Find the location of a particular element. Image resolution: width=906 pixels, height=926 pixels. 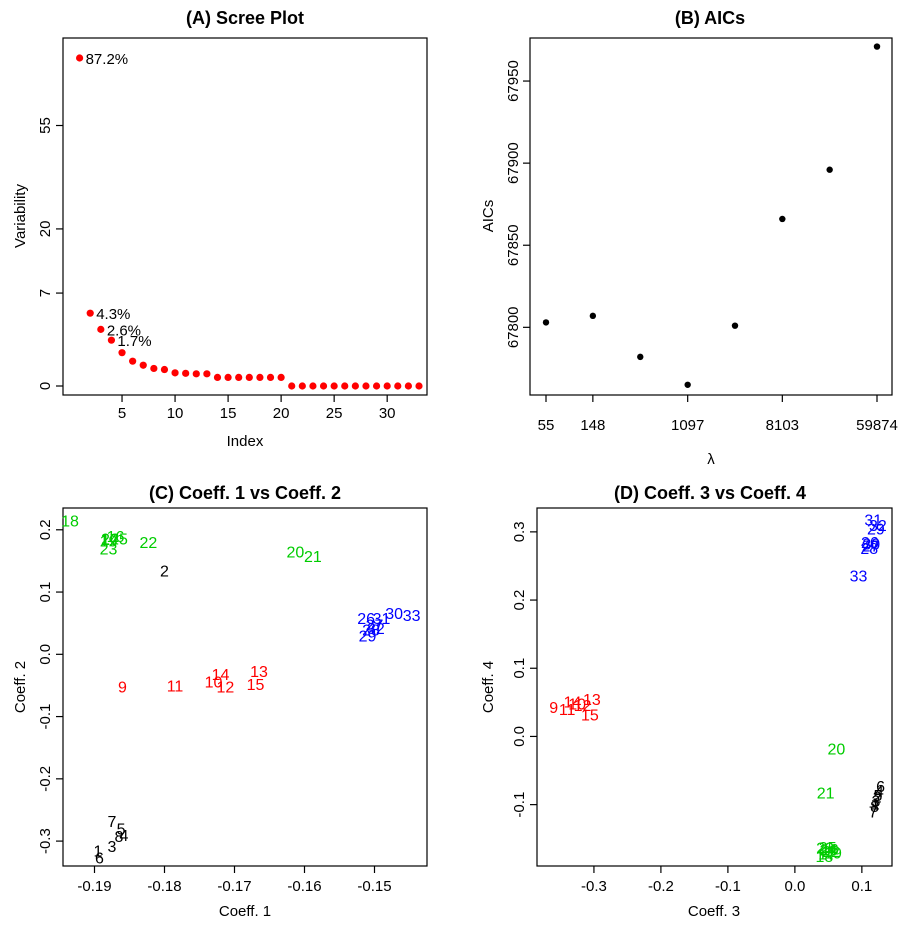

panel-d-point-label: 3 is located at coordinates (875, 802).